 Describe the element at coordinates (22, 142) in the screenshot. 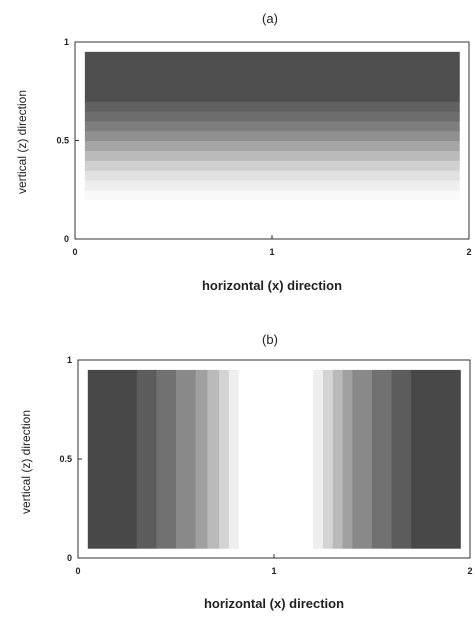

I see `panel-a-ylabel: vertical (z) direction` at that location.